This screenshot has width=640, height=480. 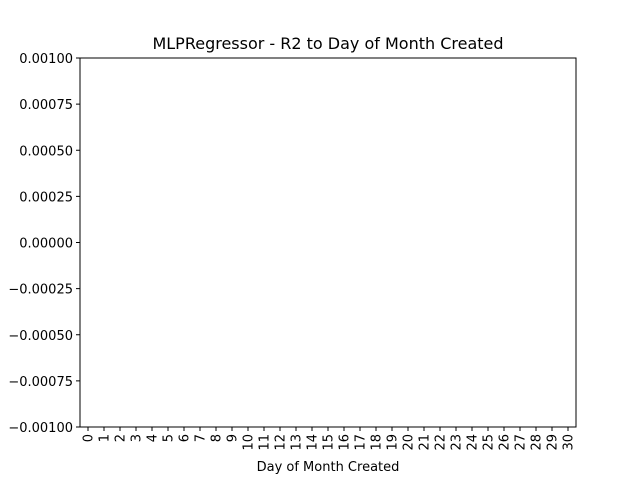 What do you see at coordinates (281, 442) in the screenshot?
I see `x-tick-label: 12` at bounding box center [281, 442].